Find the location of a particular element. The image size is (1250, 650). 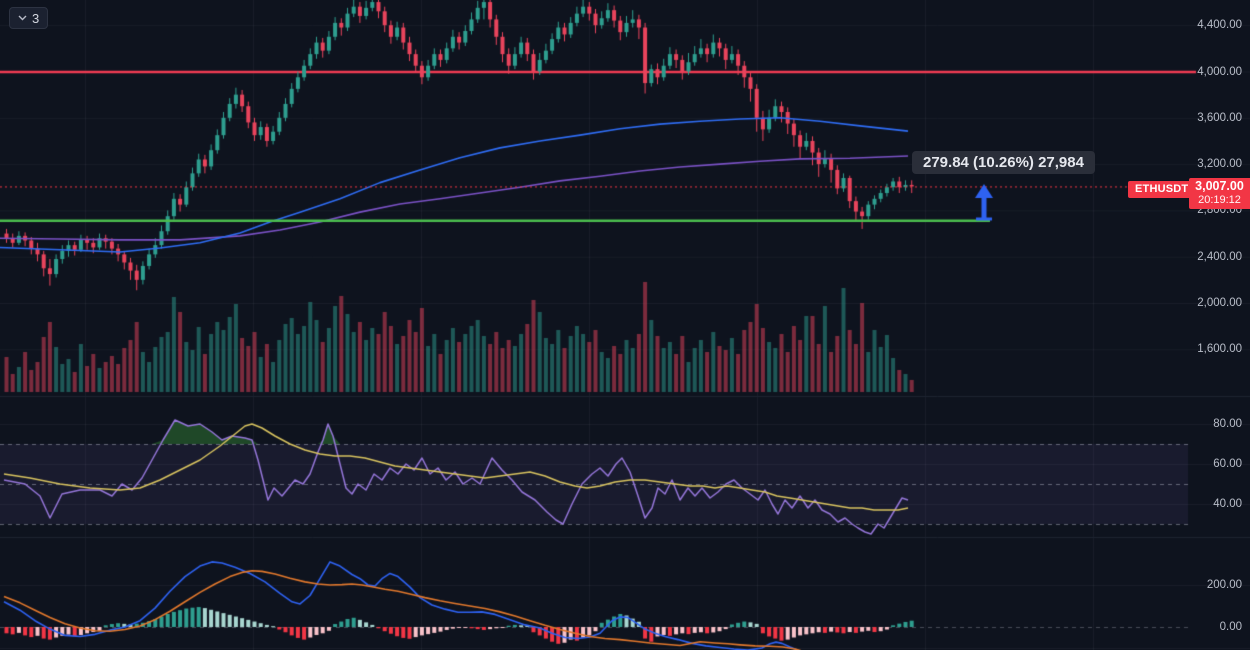

chevron-down-icon is located at coordinates (22, 18).